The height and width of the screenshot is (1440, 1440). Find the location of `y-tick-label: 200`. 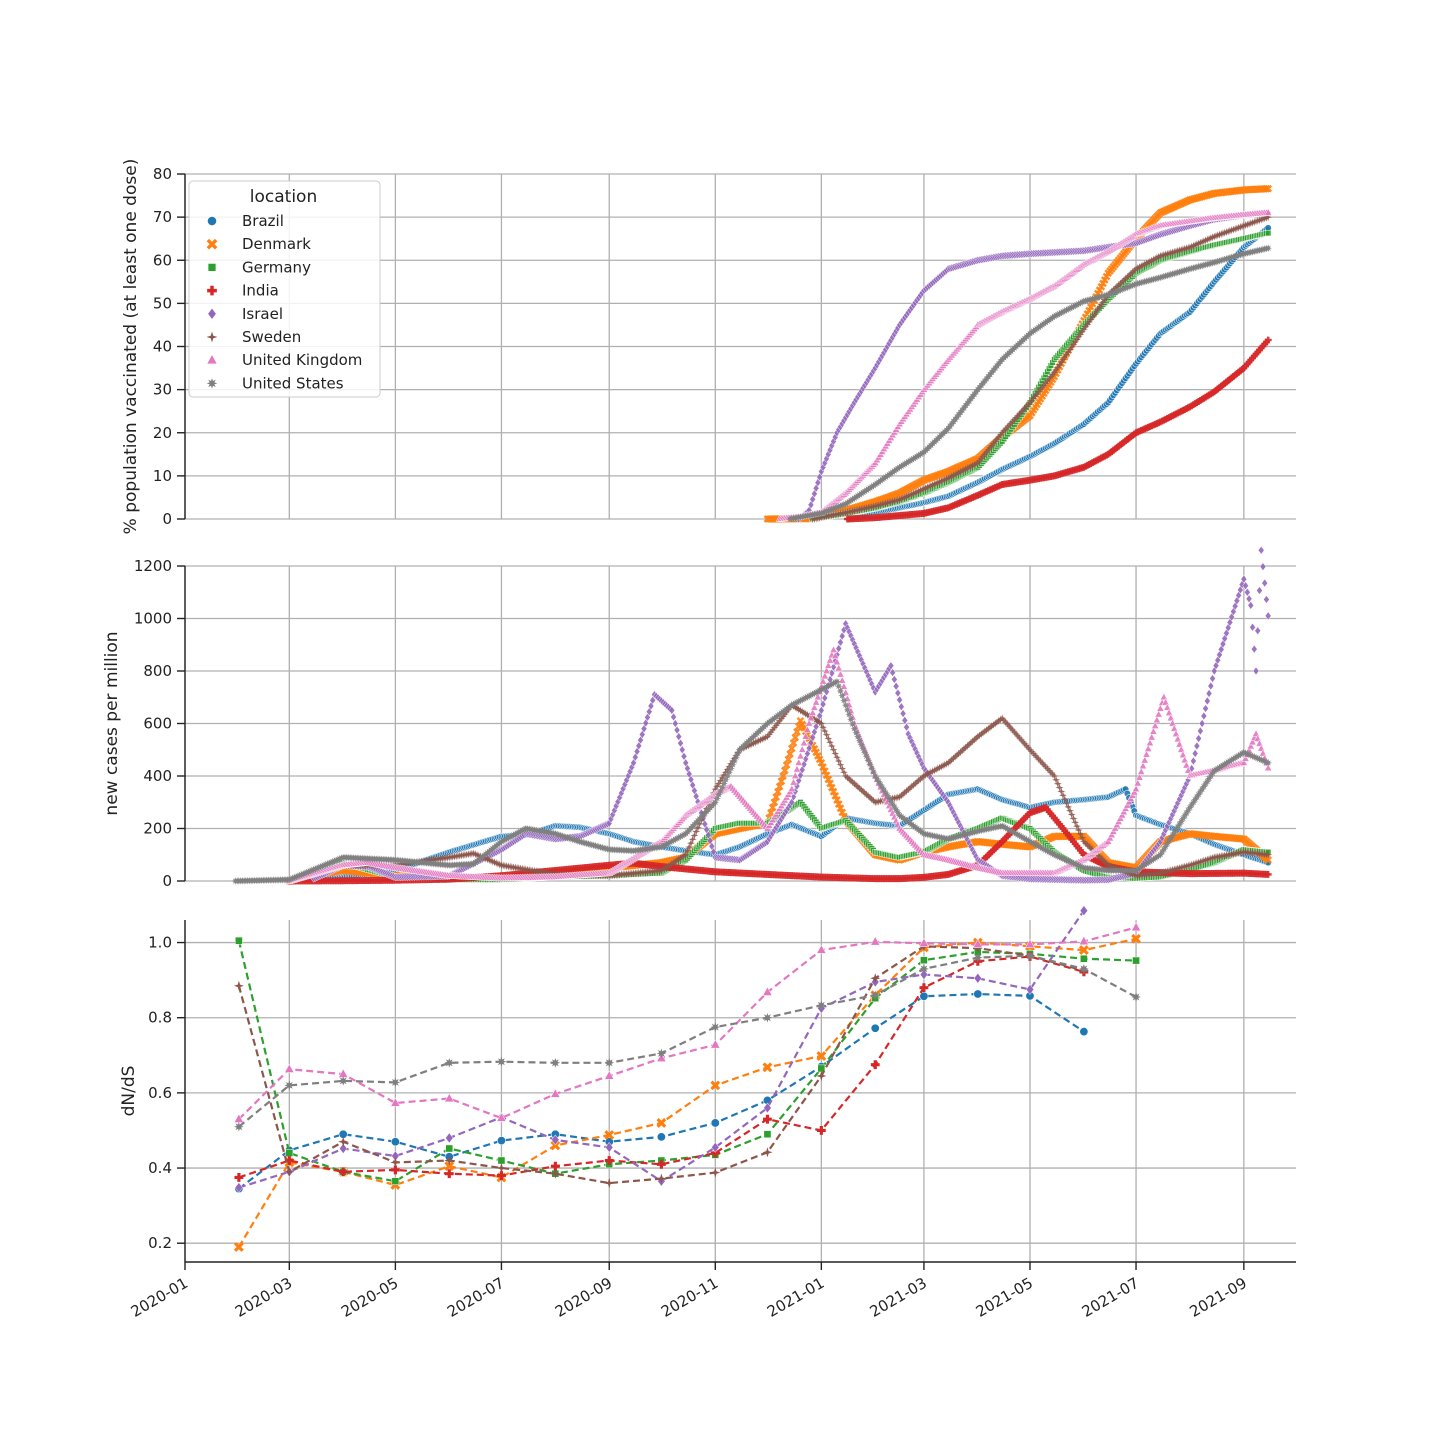

y-tick-label: 200 is located at coordinates (157, 829).